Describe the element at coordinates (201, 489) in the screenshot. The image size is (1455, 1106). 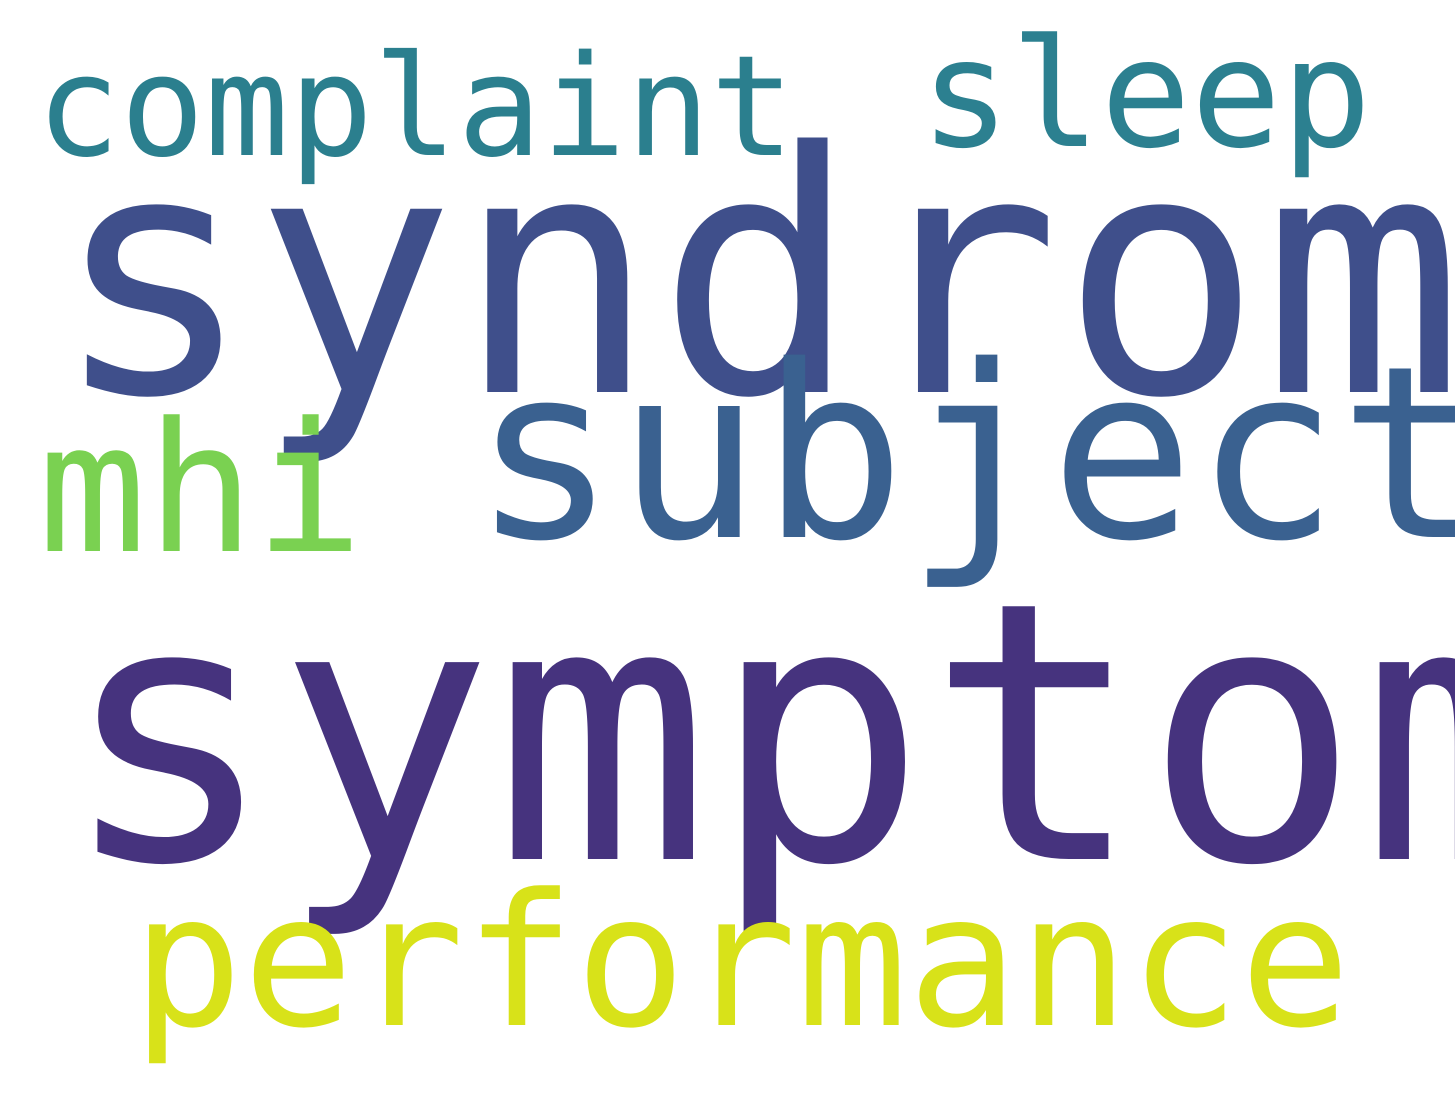
I see `word-mhi: mhi` at that location.